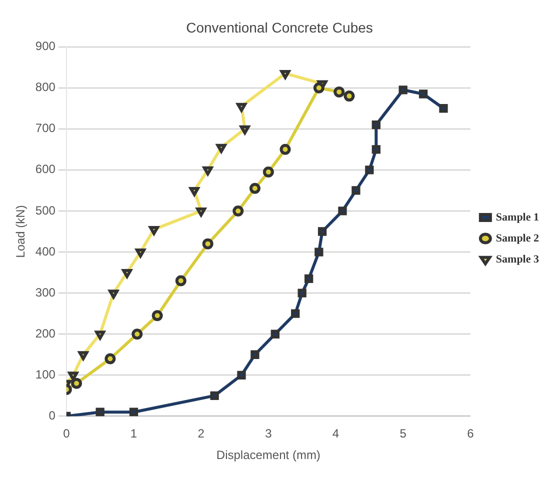 The width and height of the screenshot is (559, 477). What do you see at coordinates (45, 87) in the screenshot?
I see `y-tick-label: 800` at bounding box center [45, 87].